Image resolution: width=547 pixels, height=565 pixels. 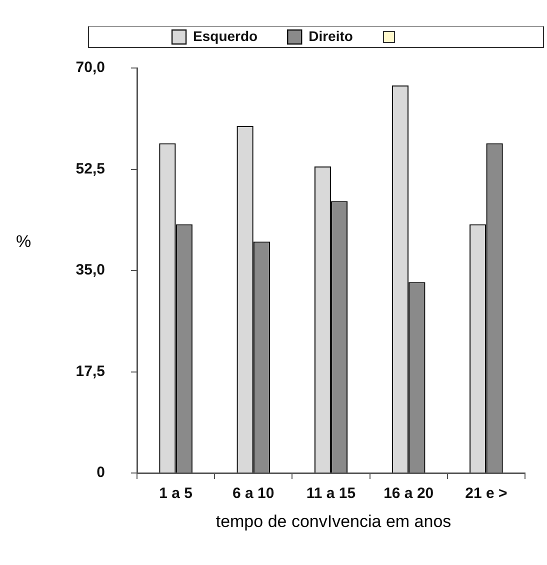 What do you see at coordinates (225, 36) in the screenshot?
I see `legend-label: Esquerdo` at bounding box center [225, 36].